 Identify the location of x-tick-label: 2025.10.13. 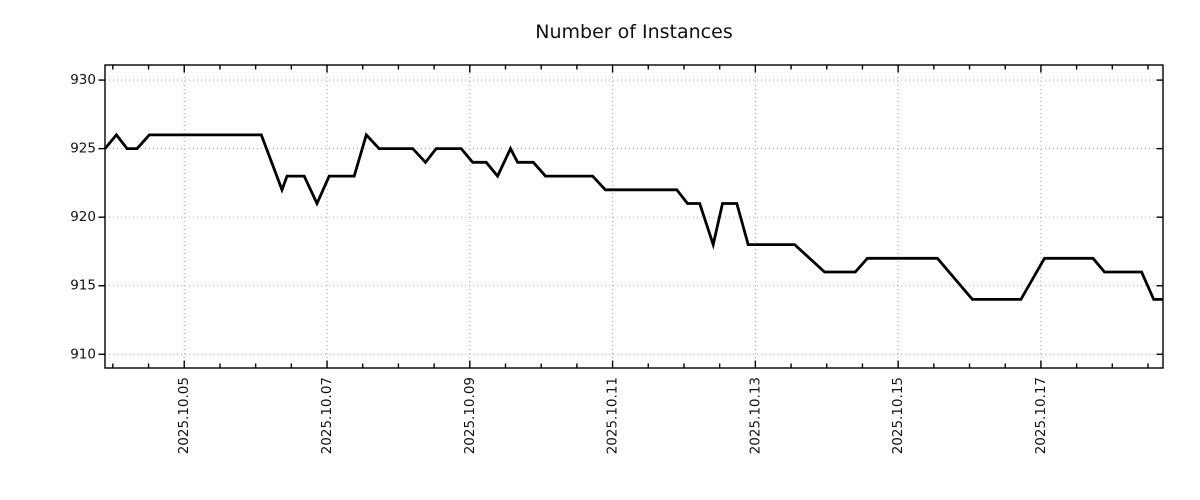
(755, 415).